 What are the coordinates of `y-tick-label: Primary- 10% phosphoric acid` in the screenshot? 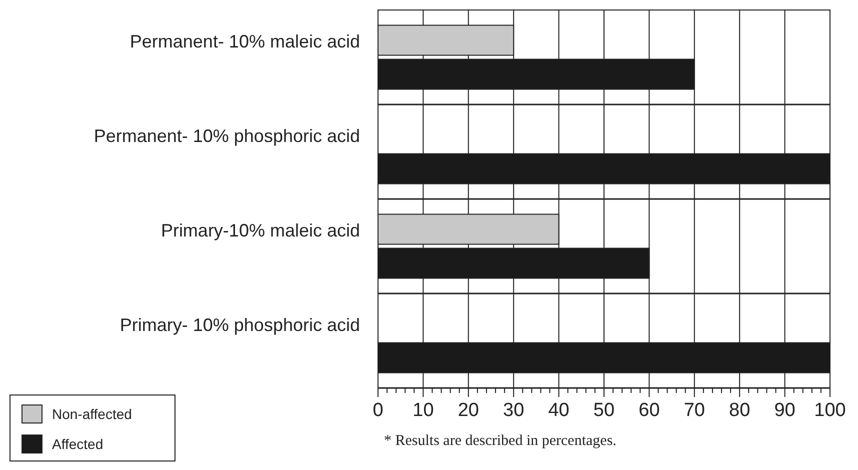 It's located at (240, 324).